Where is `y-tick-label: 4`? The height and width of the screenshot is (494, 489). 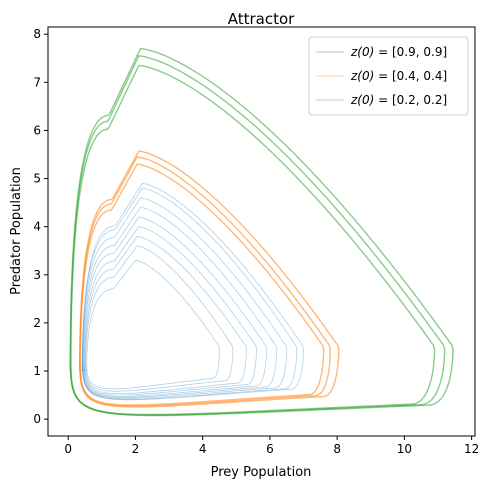
y-tick-label: 4 is located at coordinates (37, 227).